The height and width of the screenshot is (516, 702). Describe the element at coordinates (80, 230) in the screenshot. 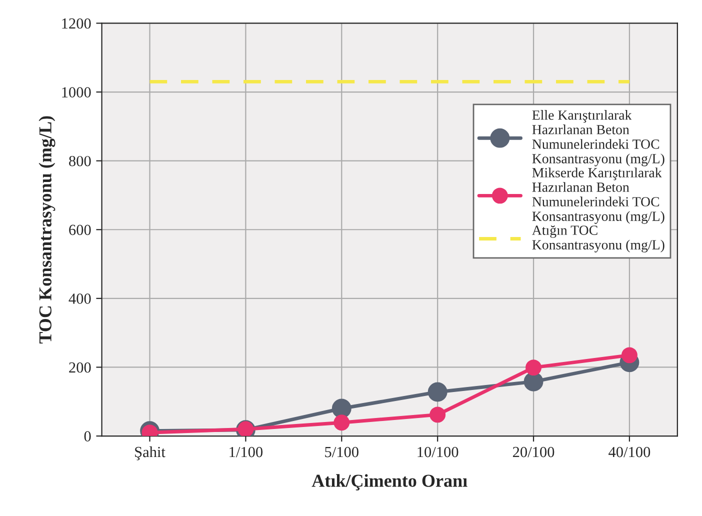

I see `y-tick-label: 600` at that location.